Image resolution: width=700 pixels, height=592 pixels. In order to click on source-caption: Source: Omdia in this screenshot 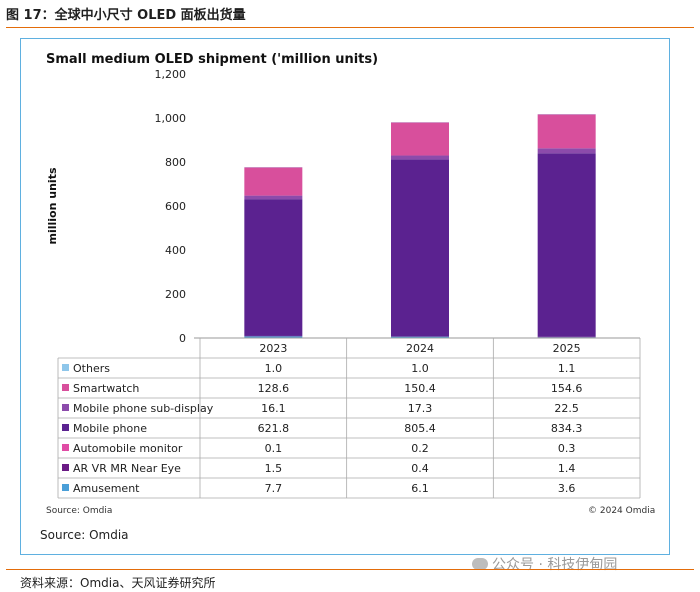, I will do `click(84, 535)`.